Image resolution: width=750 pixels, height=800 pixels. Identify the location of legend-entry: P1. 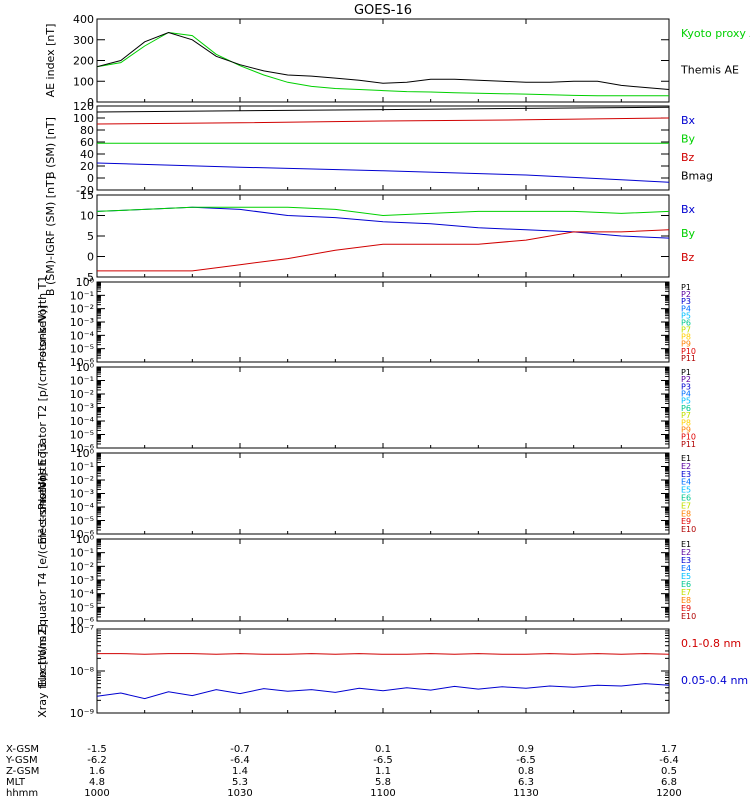
(686, 372).